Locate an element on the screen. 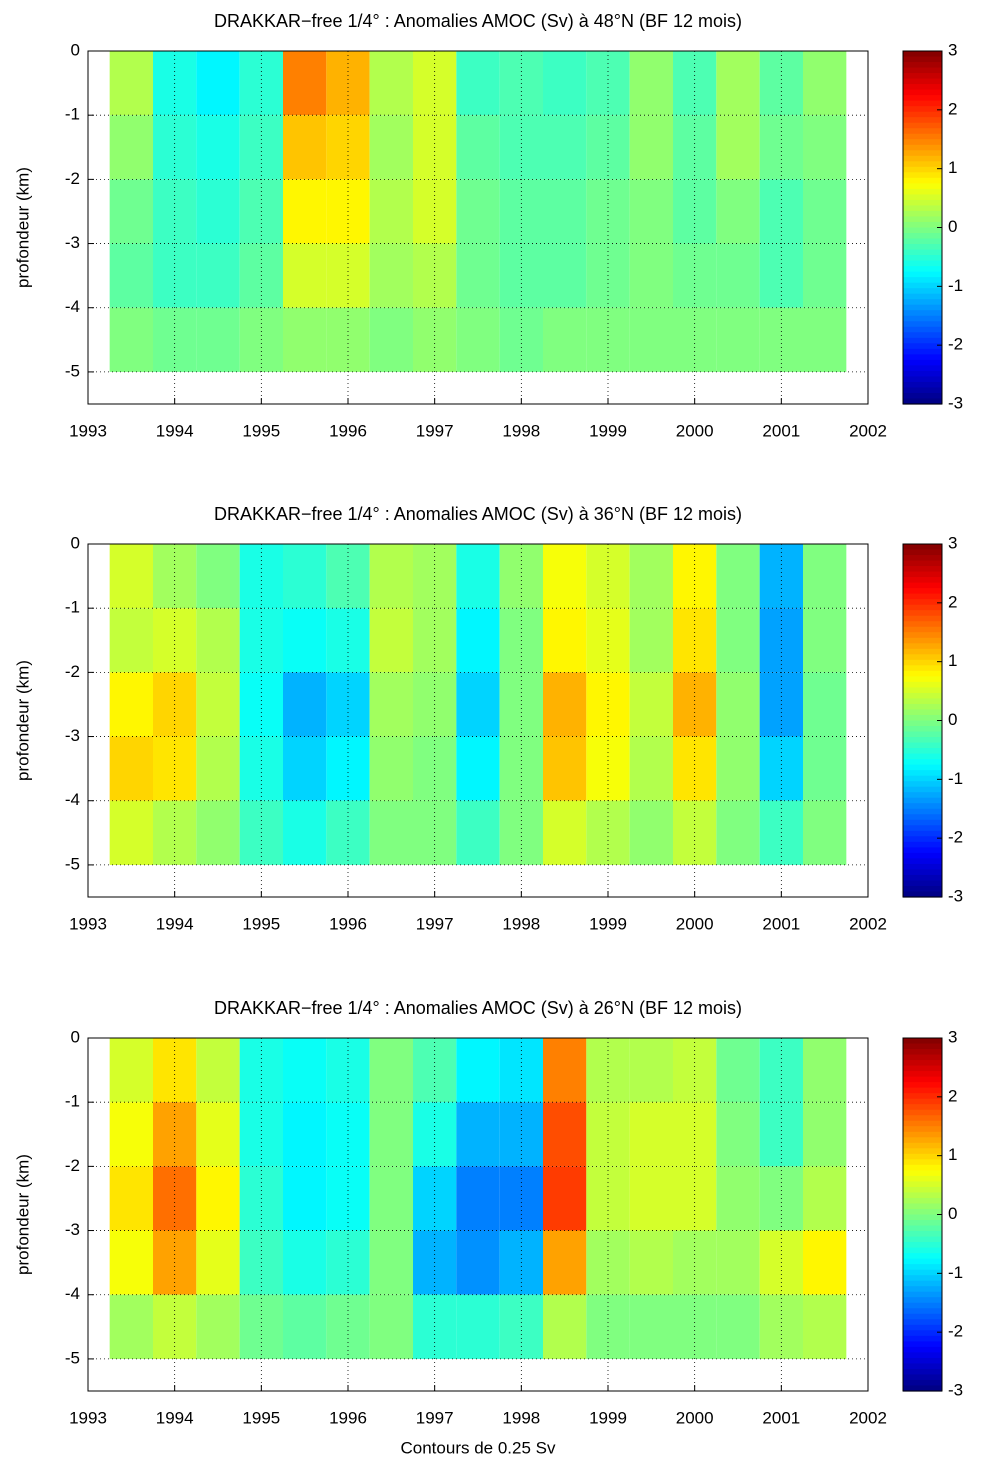 Image resolution: width=984 pixels, height=1467 pixels. y-tick-label: -5 is located at coordinates (72, 370).